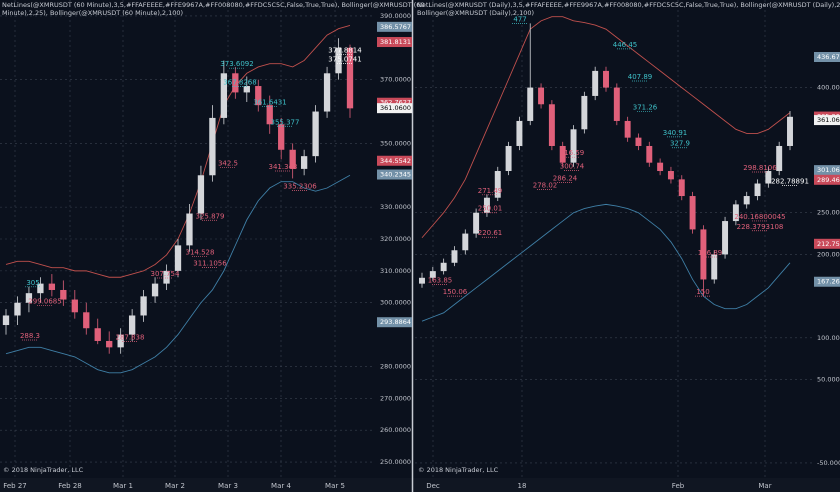  Describe the element at coordinates (236, 64) in the screenshot. I see `net-line-label: 373.6092` at that location.